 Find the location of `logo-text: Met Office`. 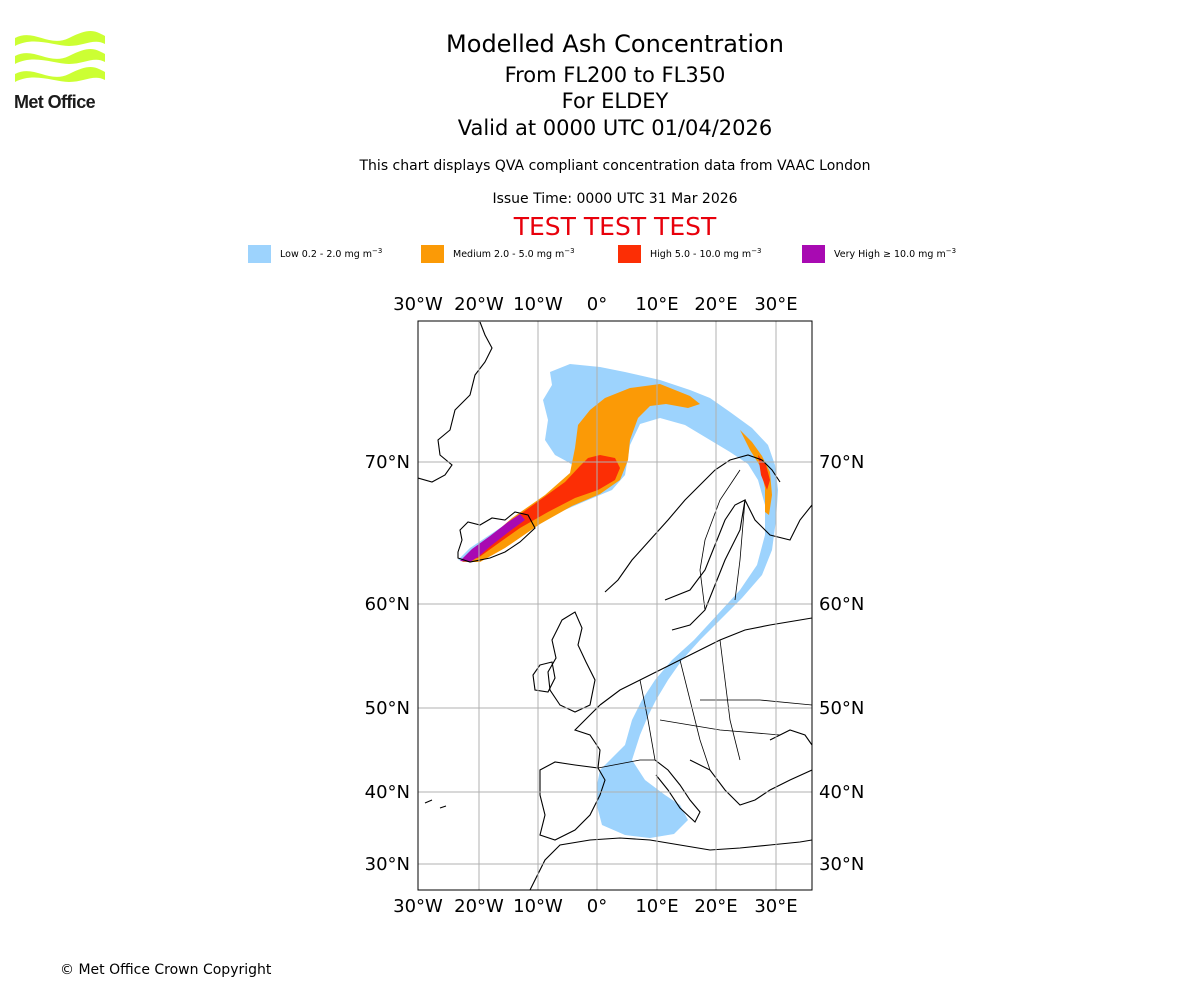

logo-text: Met Office is located at coordinates (55, 102).